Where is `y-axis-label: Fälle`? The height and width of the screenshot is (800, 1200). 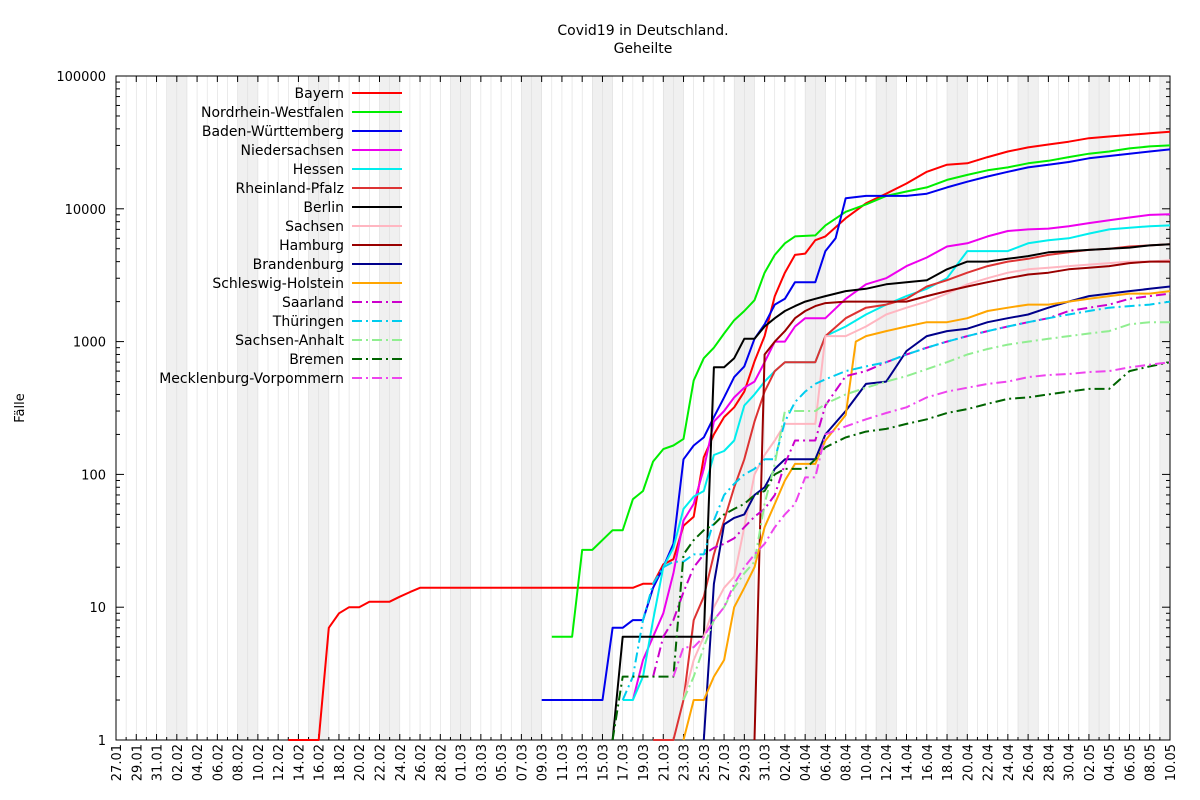 y-axis-label: Fälle is located at coordinates (20, 407).